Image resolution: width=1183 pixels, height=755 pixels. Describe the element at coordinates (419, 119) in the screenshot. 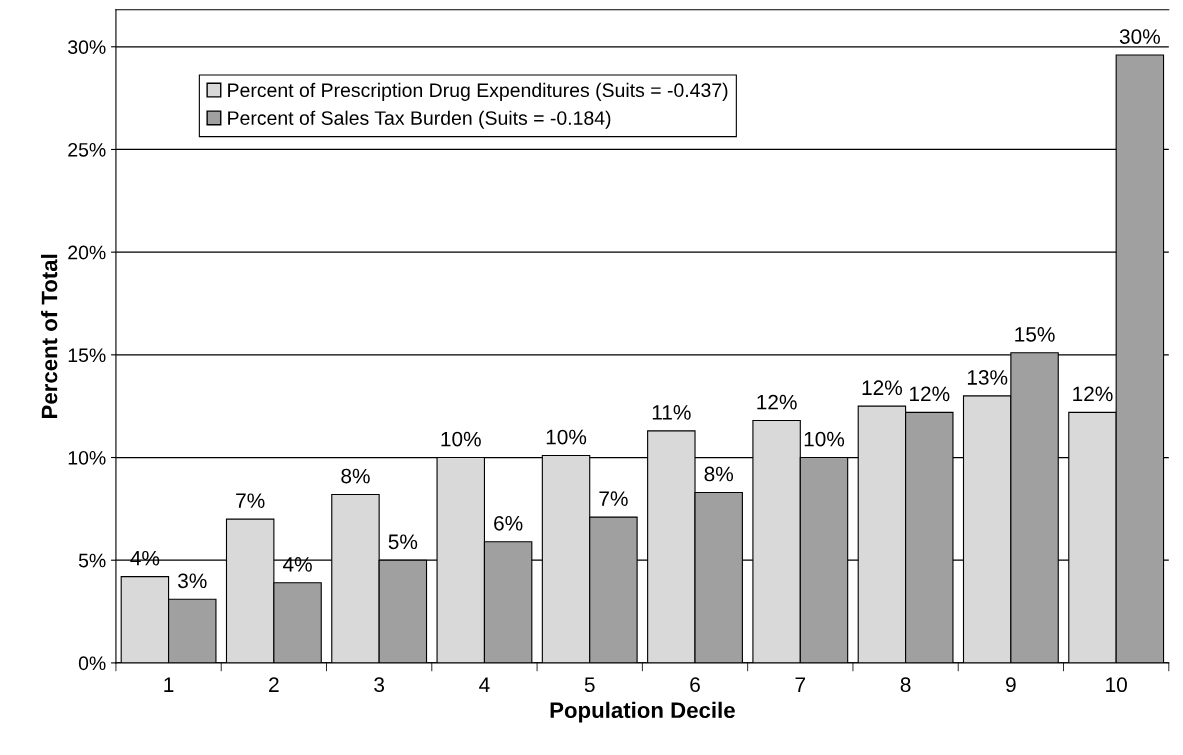

I see `legend-label: Percent of Sales Tax Burden (Suits = -0.184)` at that location.